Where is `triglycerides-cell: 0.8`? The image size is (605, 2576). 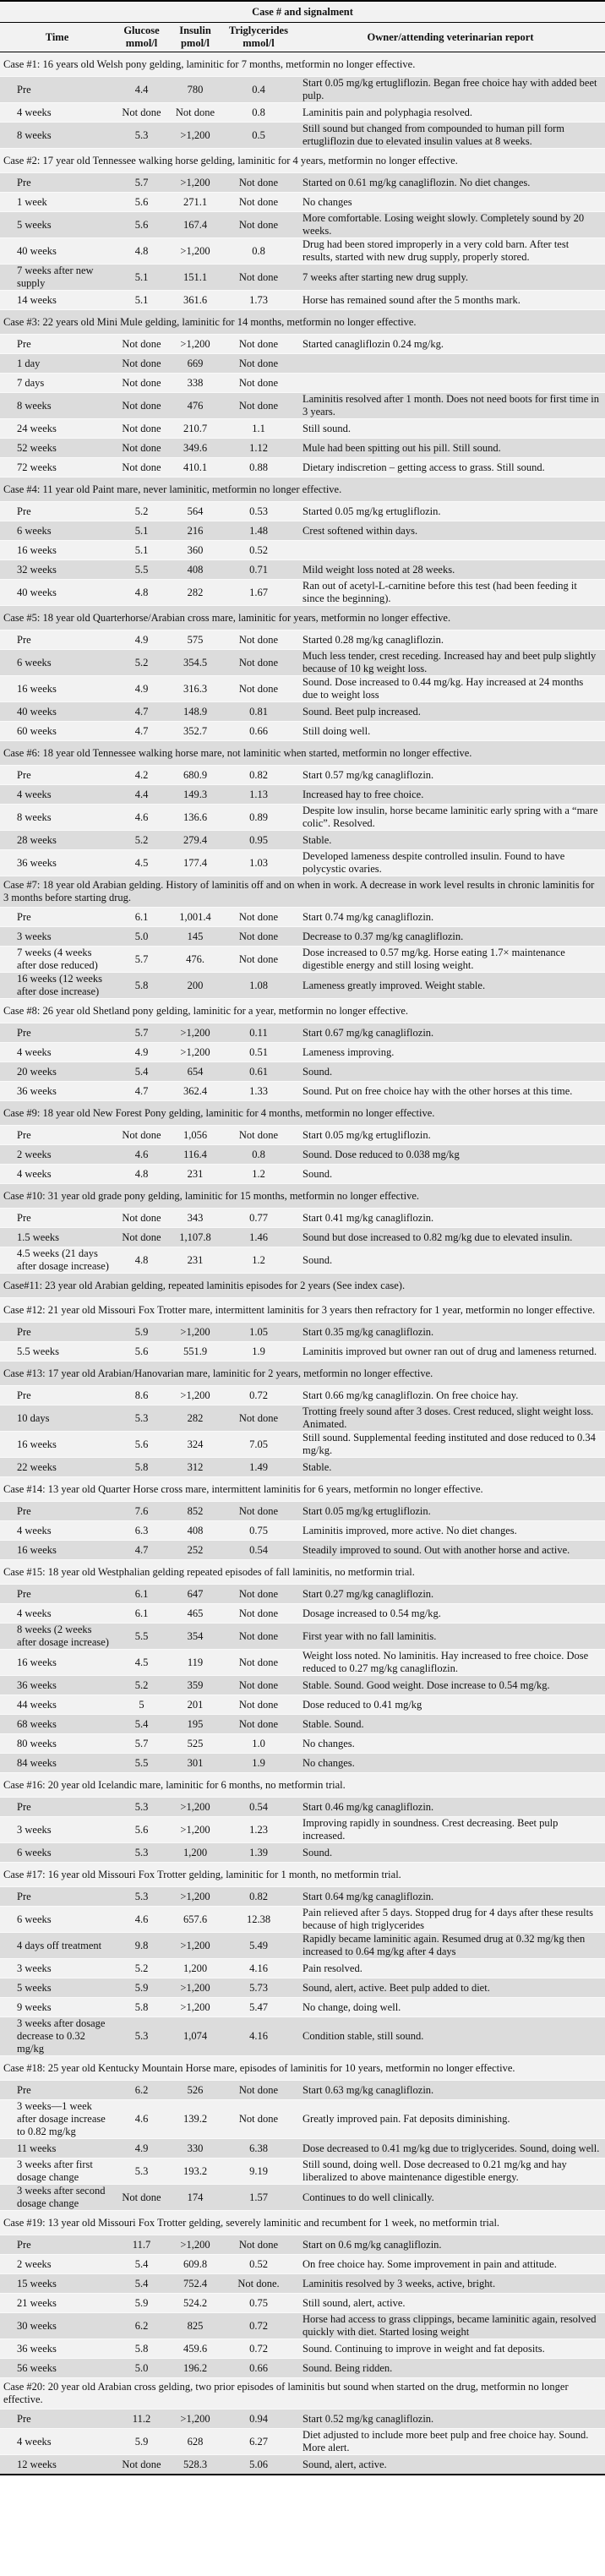 triglycerides-cell: 0.8 is located at coordinates (258, 251).